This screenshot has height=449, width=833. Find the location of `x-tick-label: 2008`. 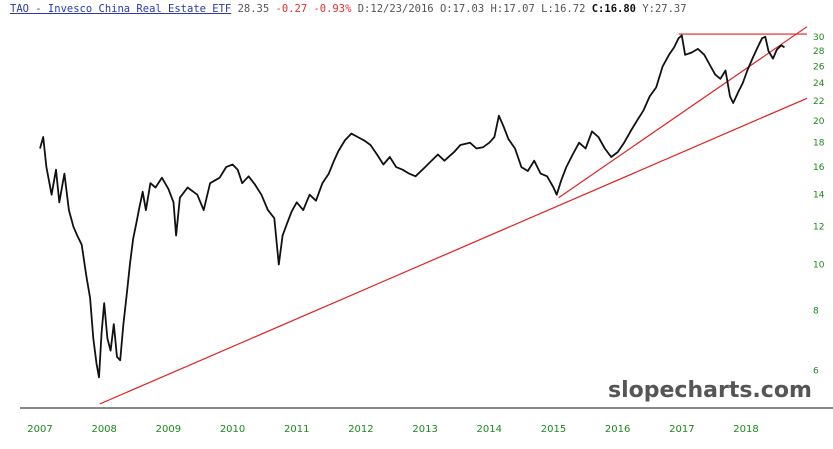

x-tick-label: 2008 is located at coordinates (103, 429).